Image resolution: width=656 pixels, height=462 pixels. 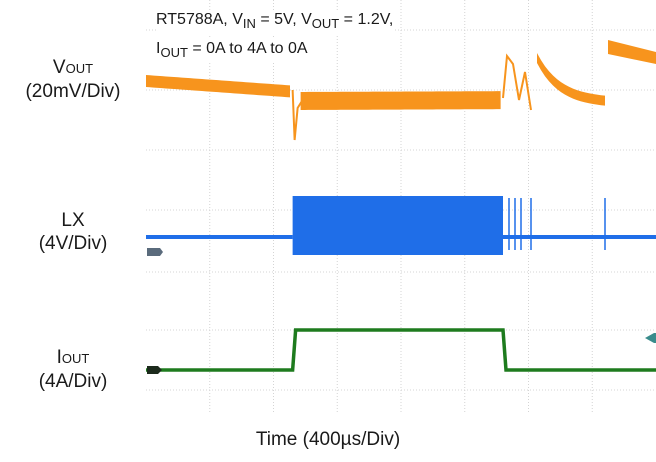 I want to click on iout-ground-marker, so click(x=154, y=370).